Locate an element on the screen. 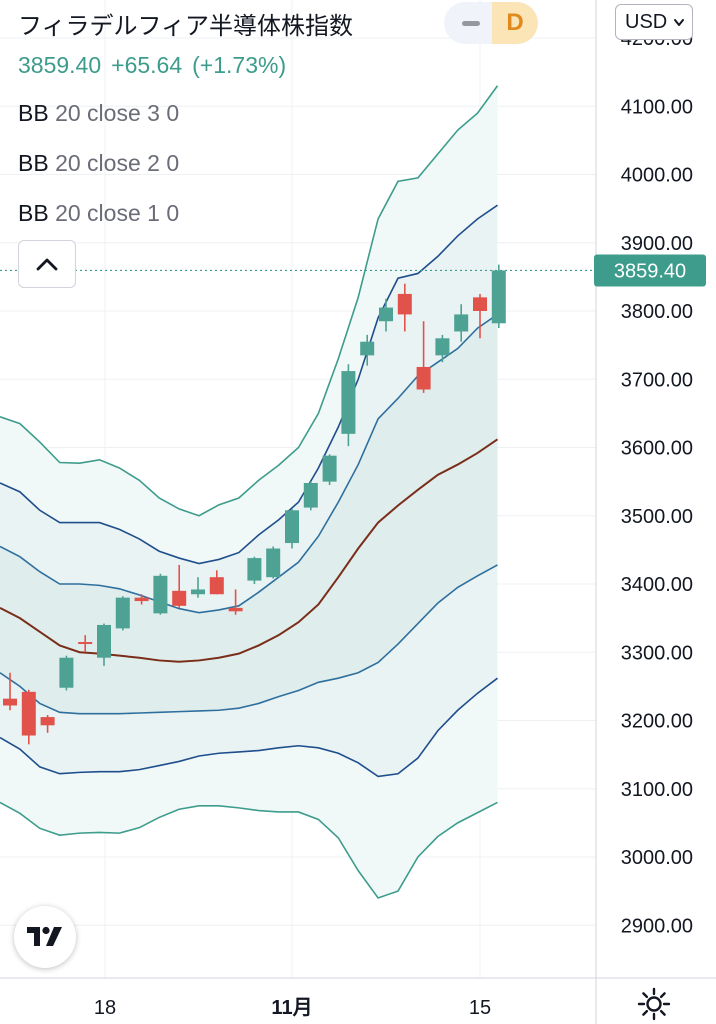 This screenshot has width=716, height=1024. y-tick-label: 4000.00 is located at coordinates (657, 176).